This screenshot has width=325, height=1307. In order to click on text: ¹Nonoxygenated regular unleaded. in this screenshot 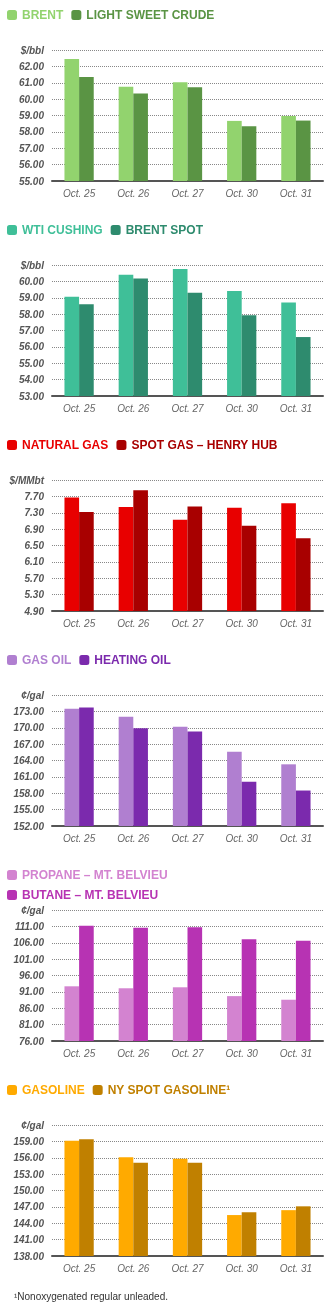, I will do `click(91, 1296)`.